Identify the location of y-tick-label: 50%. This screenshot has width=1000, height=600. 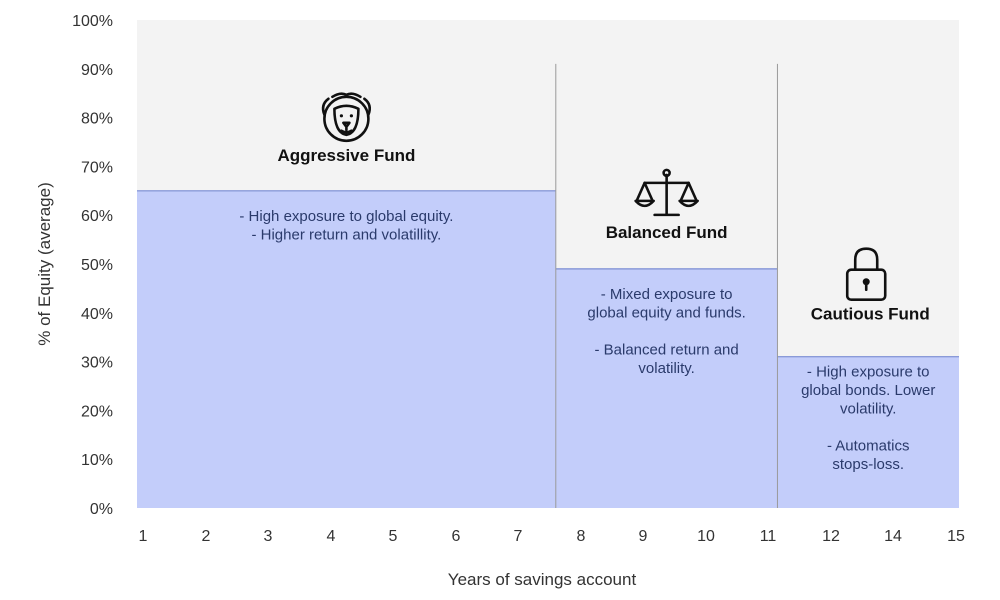
(97, 265).